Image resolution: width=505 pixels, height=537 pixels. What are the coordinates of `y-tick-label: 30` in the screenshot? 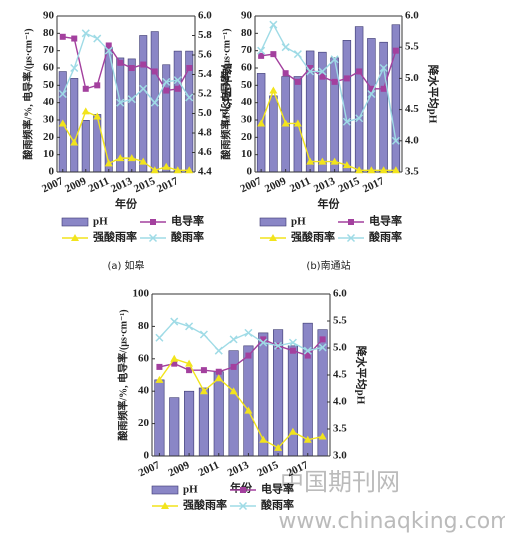 It's located at (49, 120).